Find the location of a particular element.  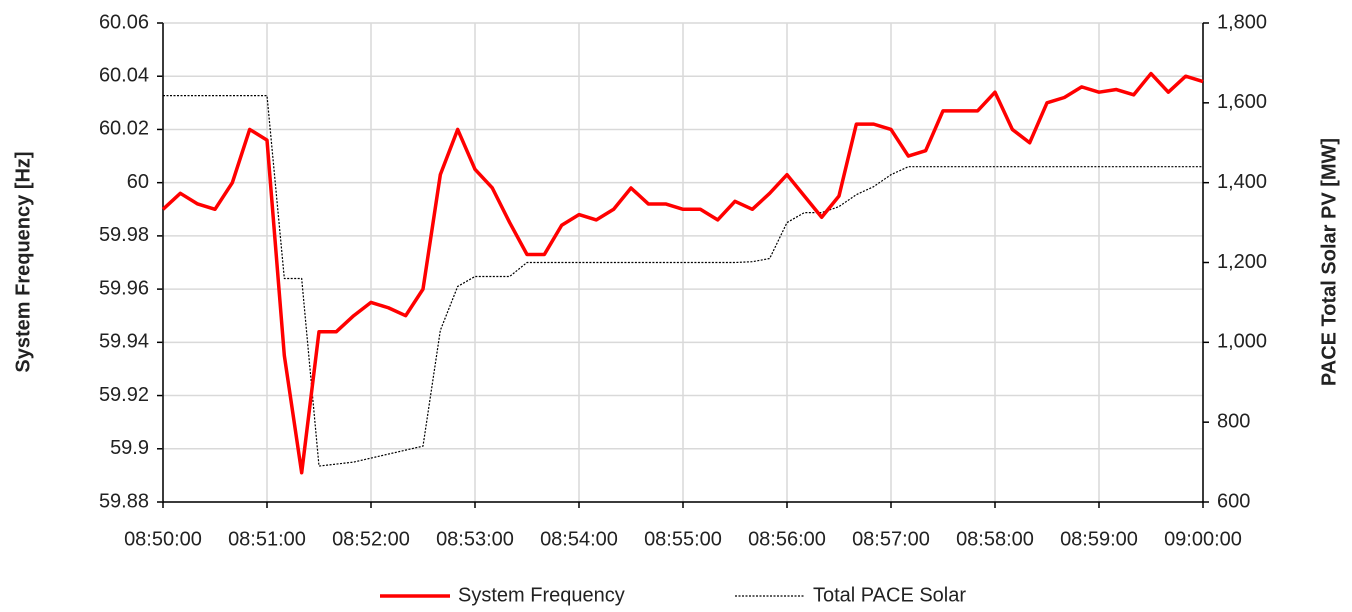

x-tick-label: 08:58:00 is located at coordinates (995, 539).